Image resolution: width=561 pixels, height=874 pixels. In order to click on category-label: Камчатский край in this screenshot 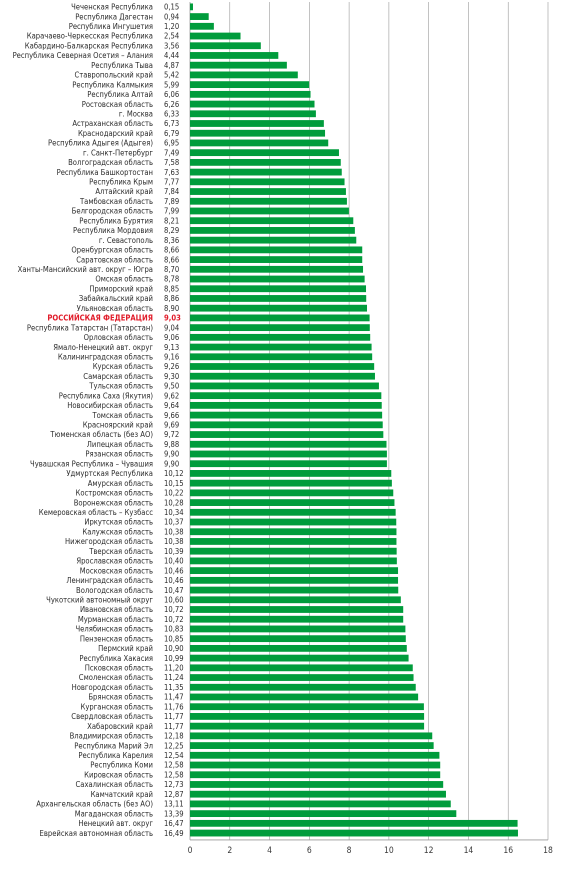, I will do `click(122, 794)`.